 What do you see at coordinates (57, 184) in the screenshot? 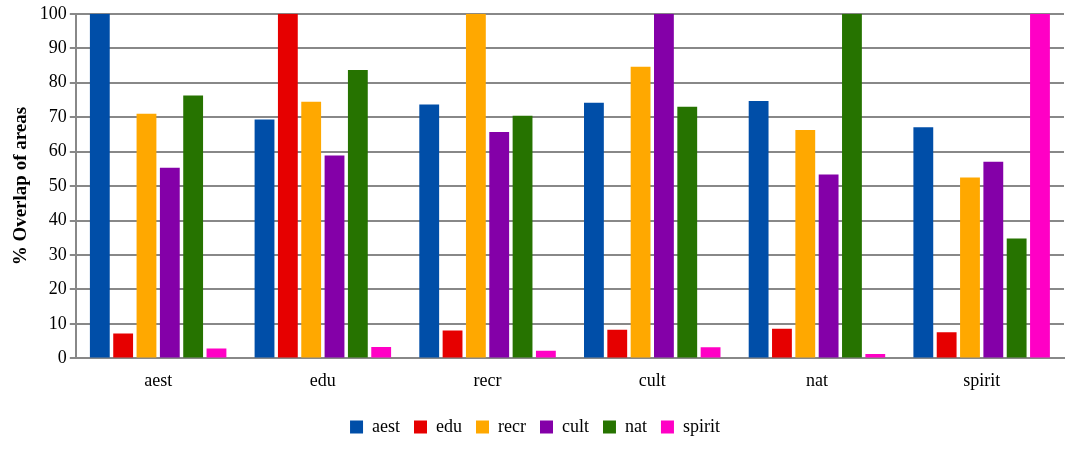
I see `y-tick-label: 50` at bounding box center [57, 184].